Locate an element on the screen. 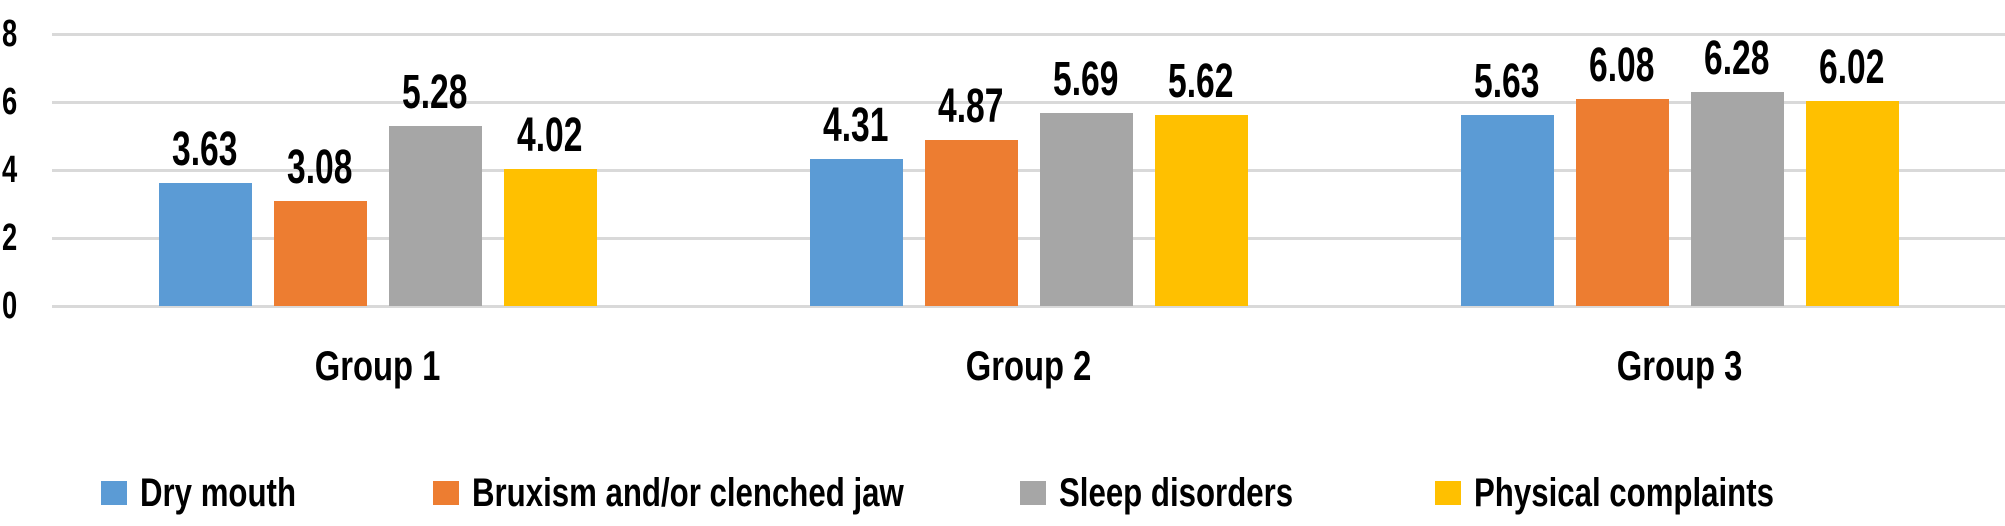  bar-value-label: 4.02 is located at coordinates (550, 136).